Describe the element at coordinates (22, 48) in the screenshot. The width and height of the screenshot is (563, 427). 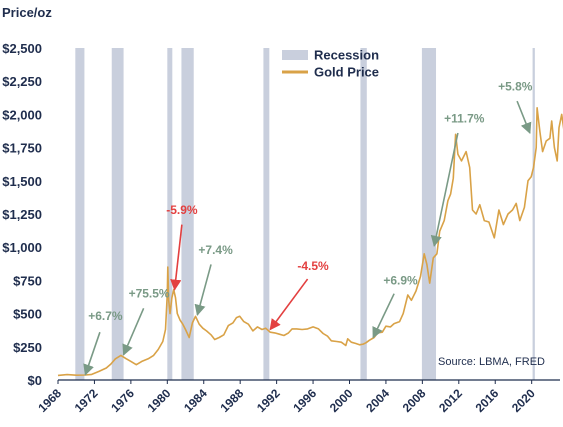
I see `y-tick-label: $2,500` at that location.